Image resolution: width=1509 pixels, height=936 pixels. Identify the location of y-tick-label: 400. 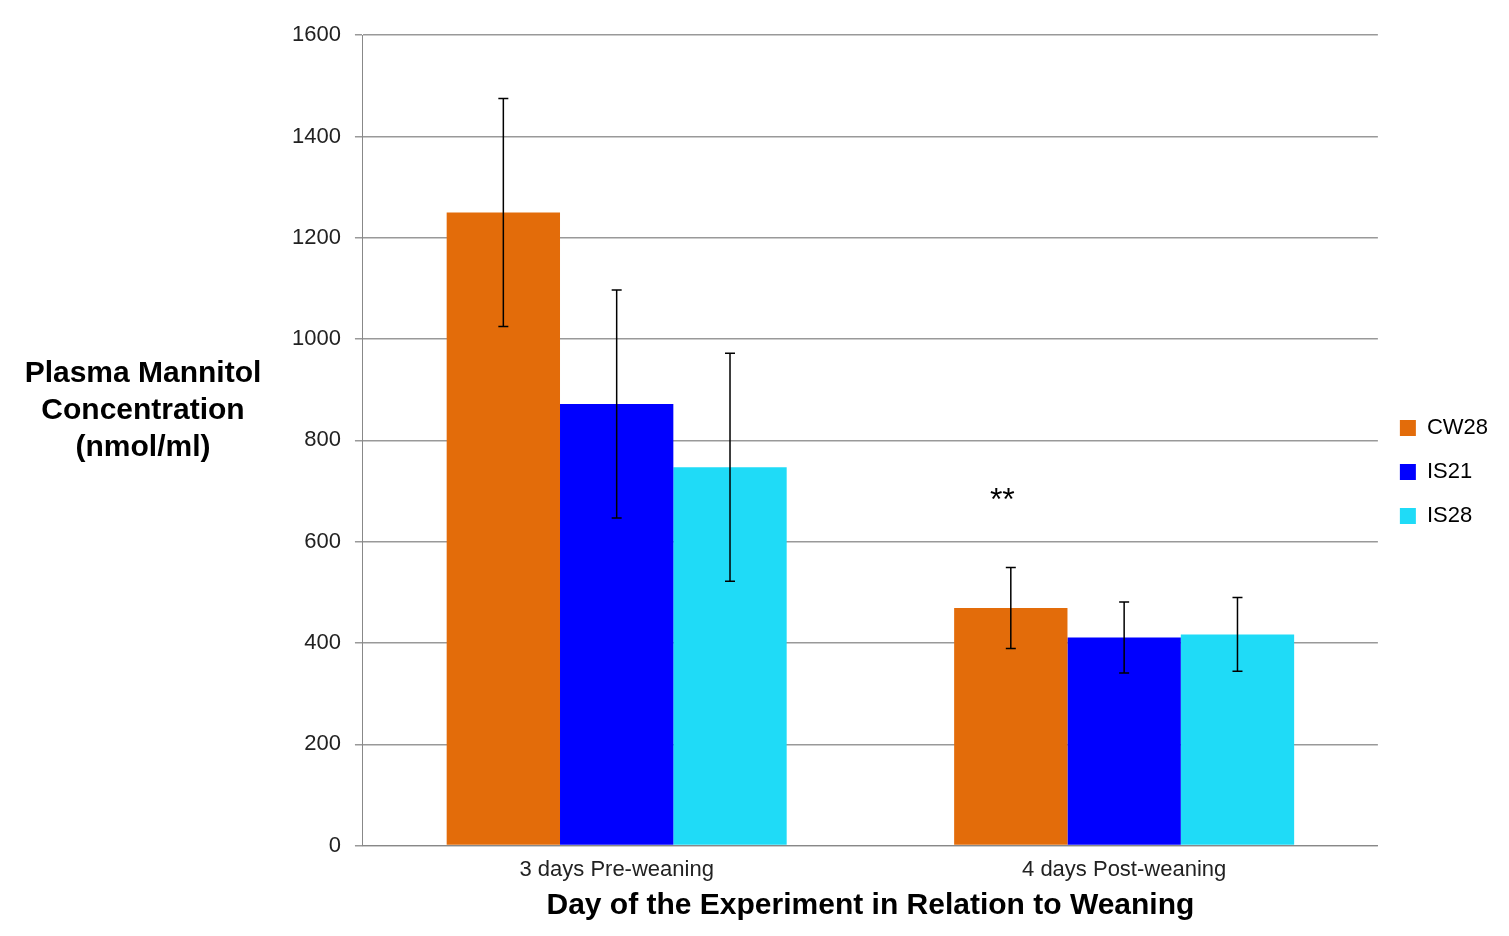
(322, 642).